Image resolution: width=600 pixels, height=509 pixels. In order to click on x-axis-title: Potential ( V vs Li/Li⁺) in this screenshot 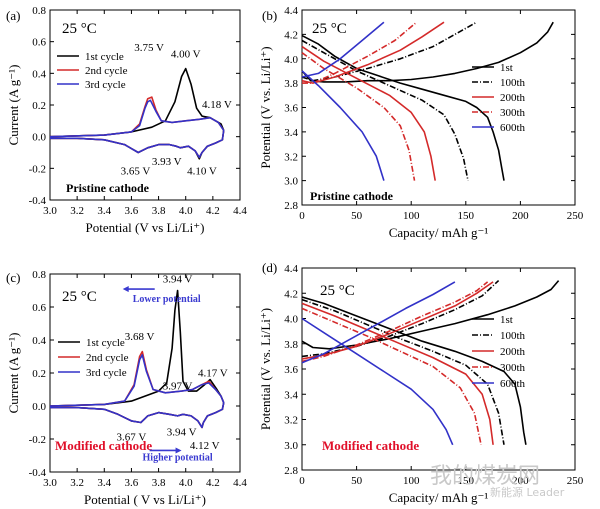, I will do `click(145, 499)`.